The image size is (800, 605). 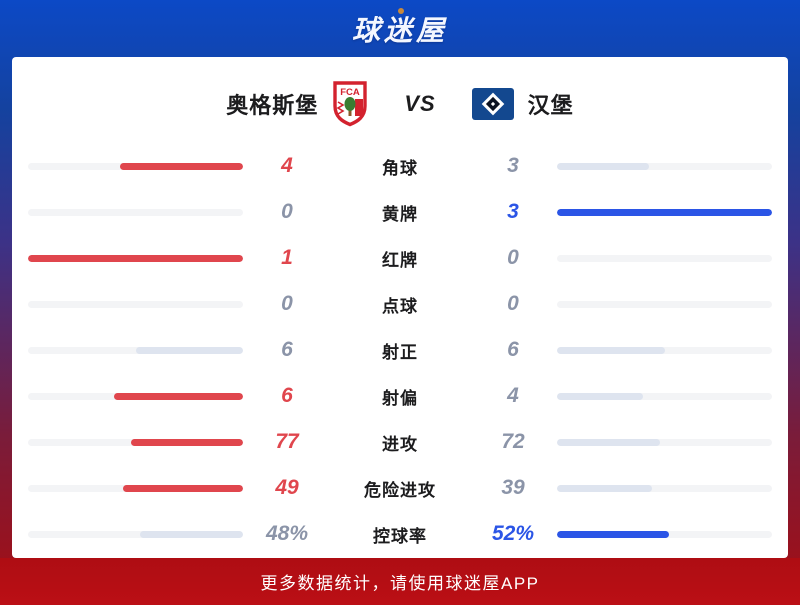 I want to click on stat-label: 射偏, so click(x=400, y=398).